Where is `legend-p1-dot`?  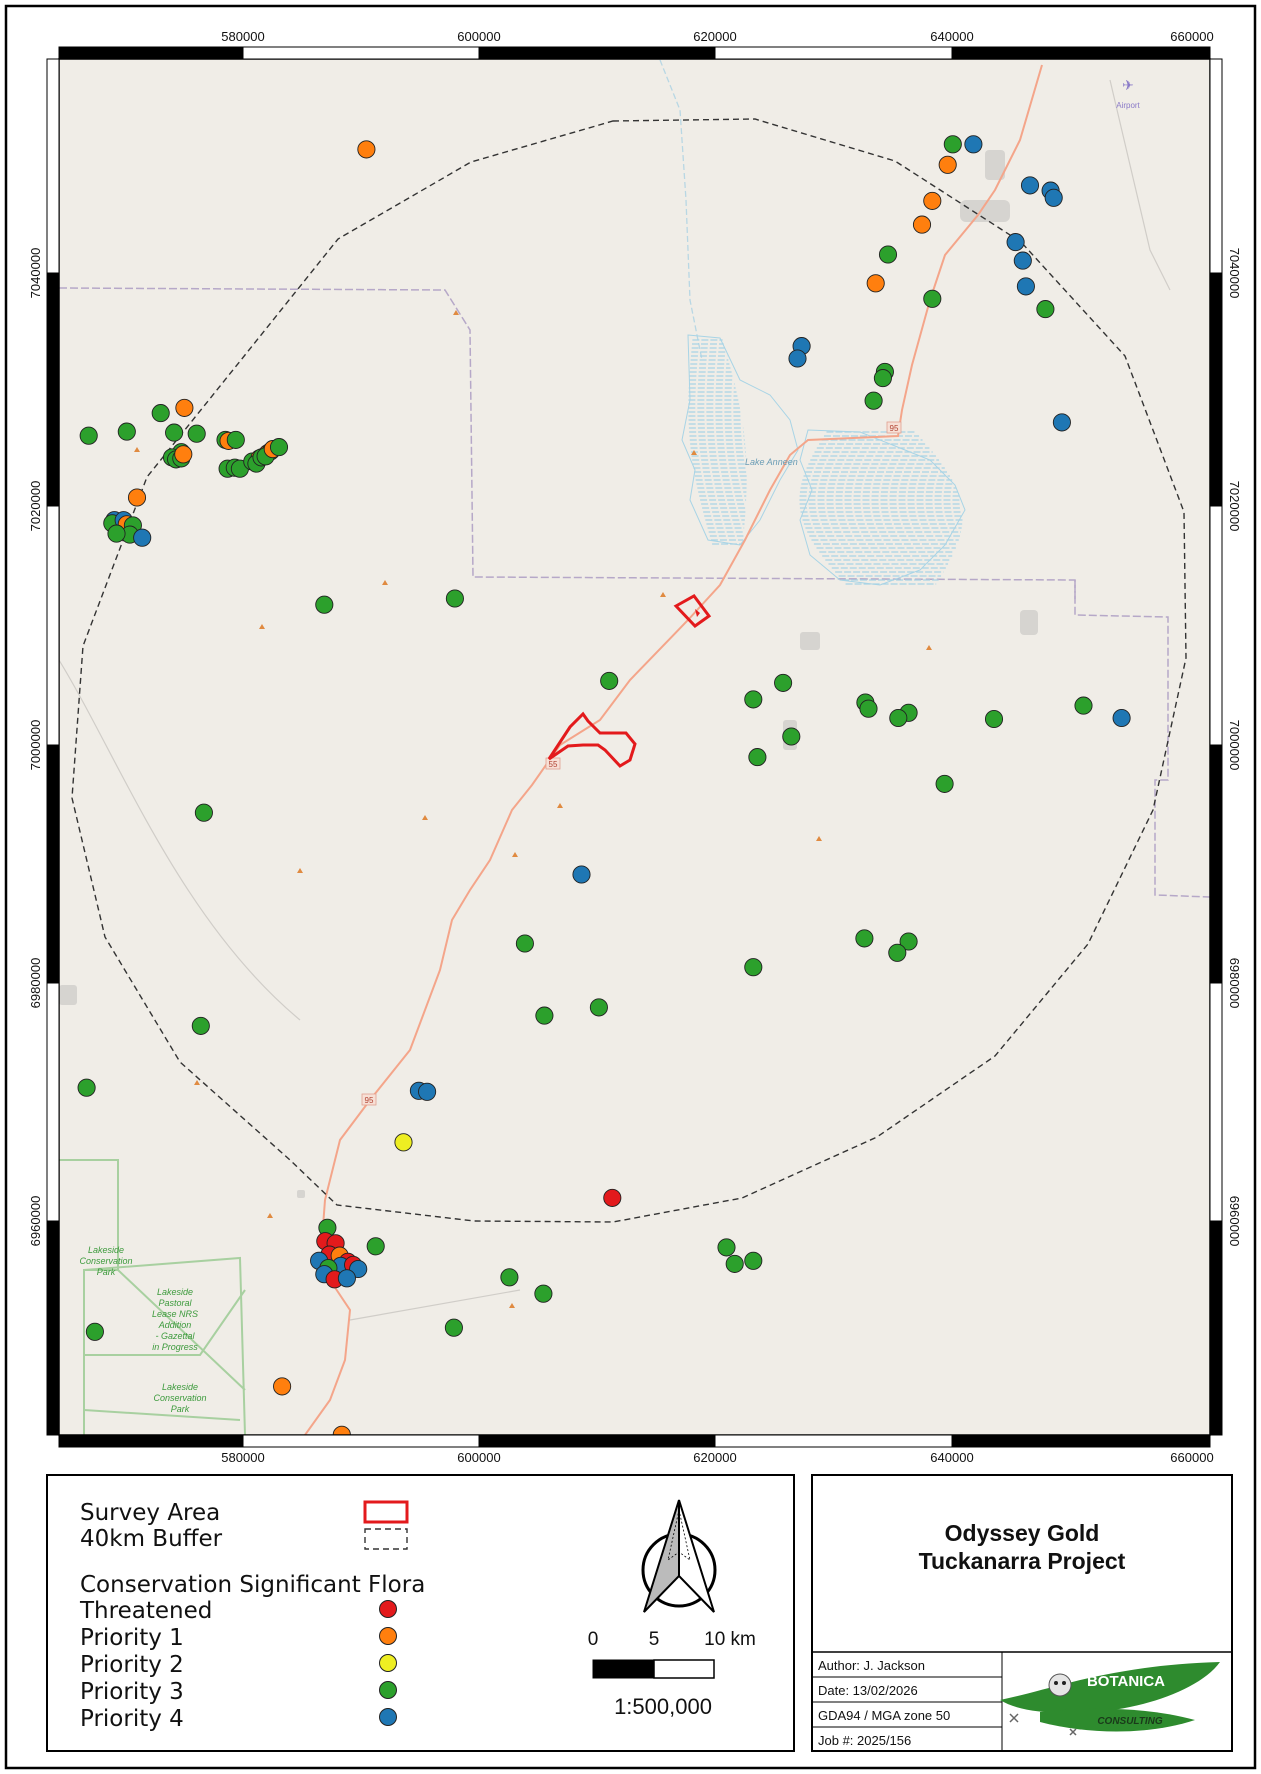 legend-p1-dot is located at coordinates (388, 1636).